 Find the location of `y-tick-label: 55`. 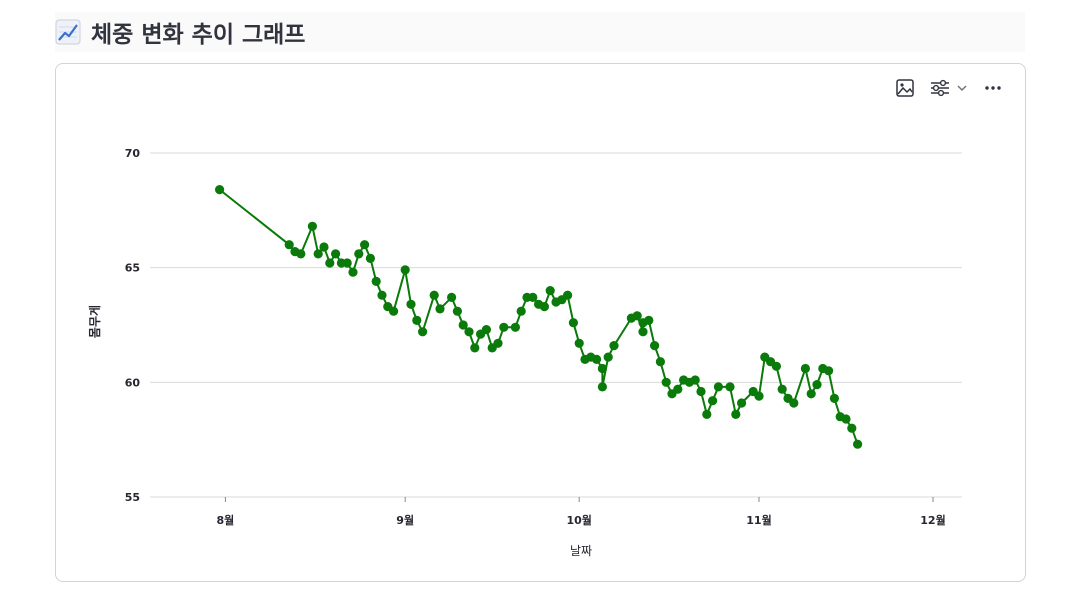

y-tick-label: 55 is located at coordinates (132, 497).